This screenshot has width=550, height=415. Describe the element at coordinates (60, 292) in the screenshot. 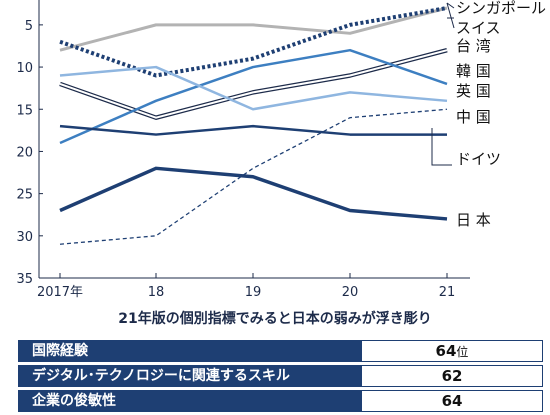

I see `x-tick-label: 2017年` at that location.